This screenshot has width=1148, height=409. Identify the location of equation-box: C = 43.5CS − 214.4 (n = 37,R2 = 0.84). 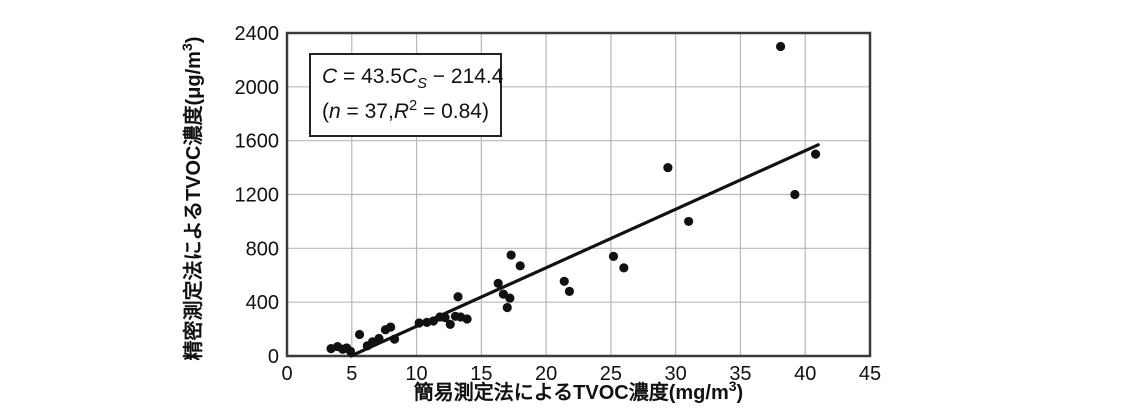
(406, 95).